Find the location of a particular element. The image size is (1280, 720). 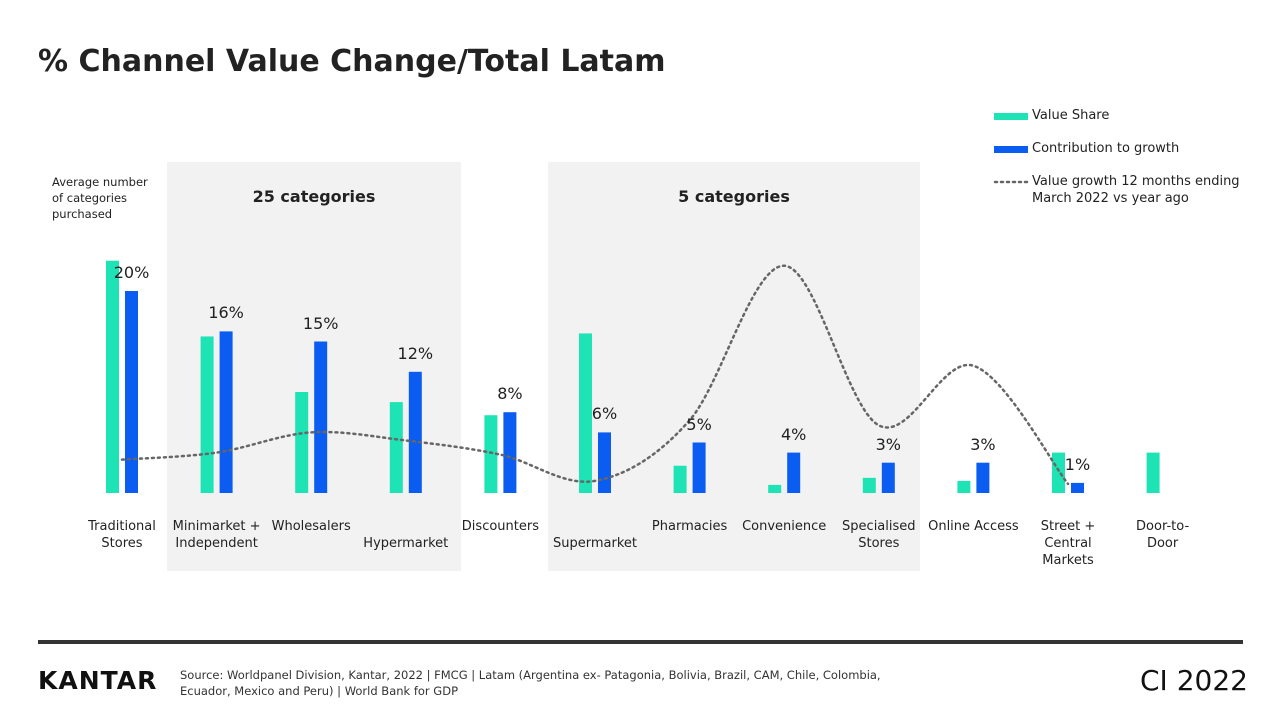

brand: CI 2022 is located at coordinates (1194, 680).